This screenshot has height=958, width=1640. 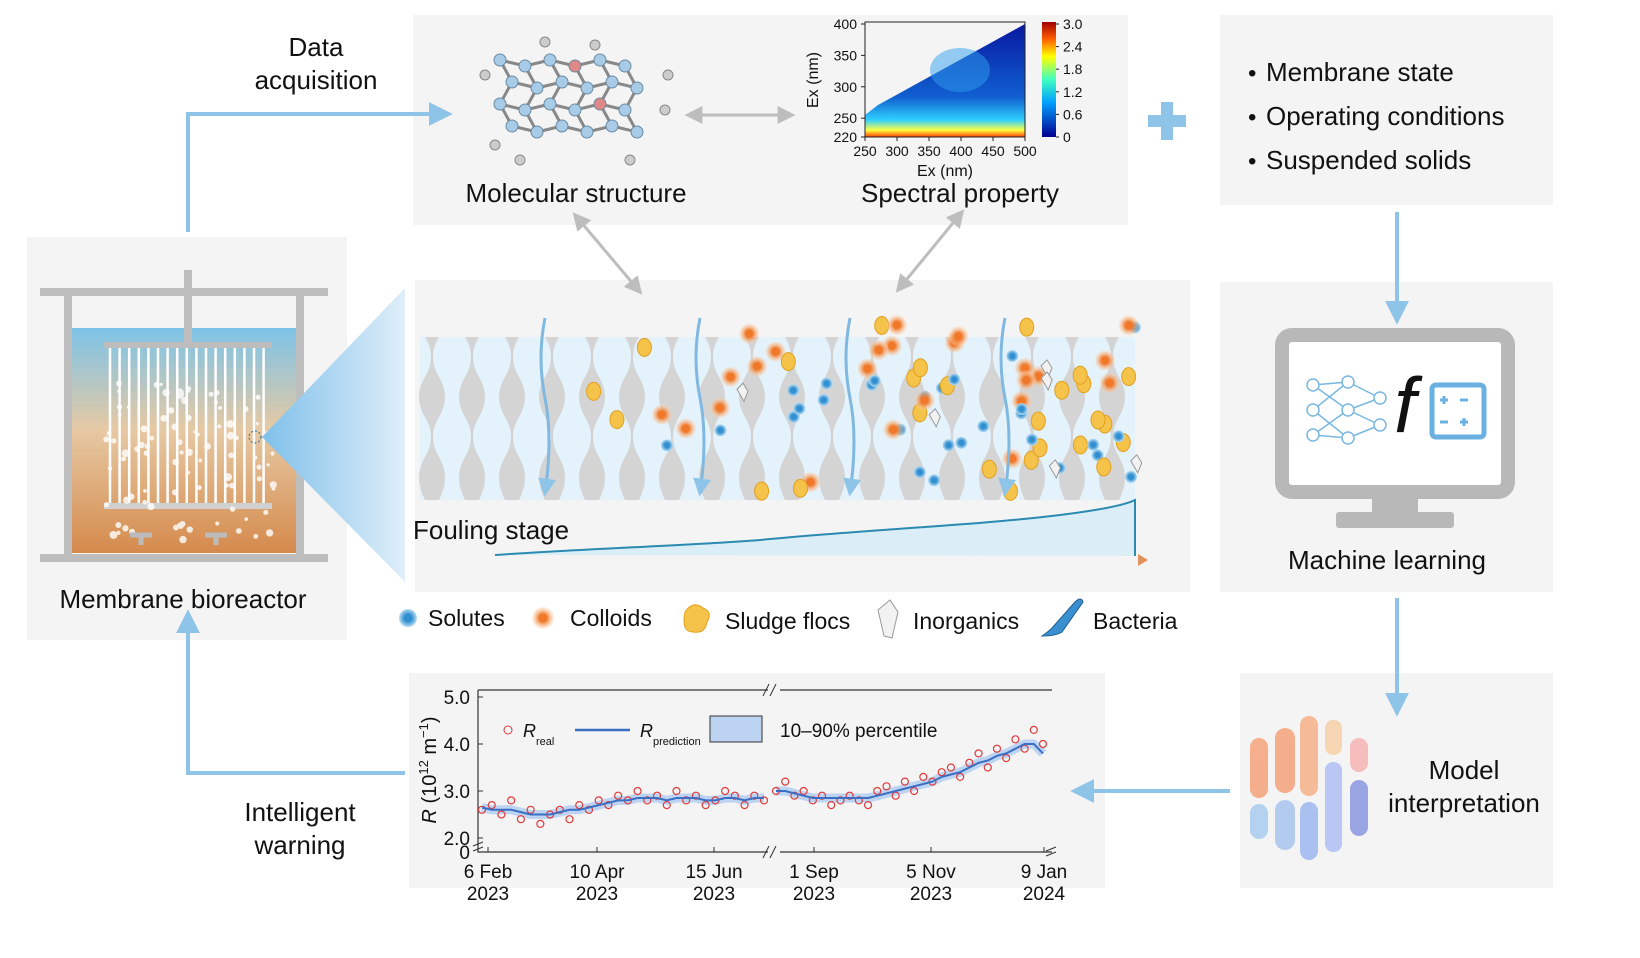 I want to click on x-tick-day: 9 Jan, so click(x=1044, y=872).